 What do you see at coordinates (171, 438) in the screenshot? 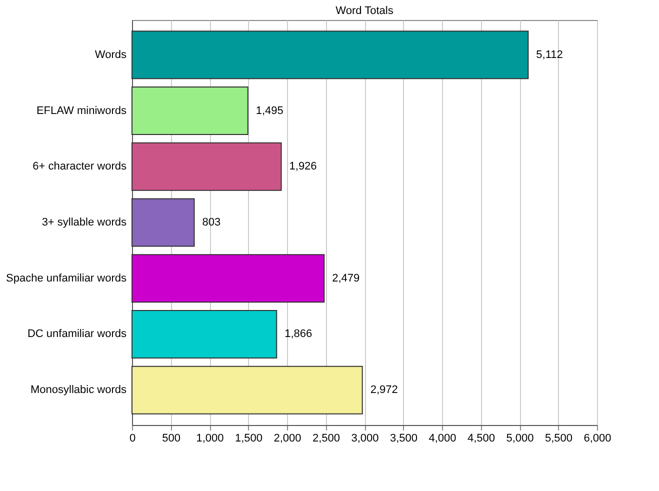
I see `x-tick-label: 500` at bounding box center [171, 438].